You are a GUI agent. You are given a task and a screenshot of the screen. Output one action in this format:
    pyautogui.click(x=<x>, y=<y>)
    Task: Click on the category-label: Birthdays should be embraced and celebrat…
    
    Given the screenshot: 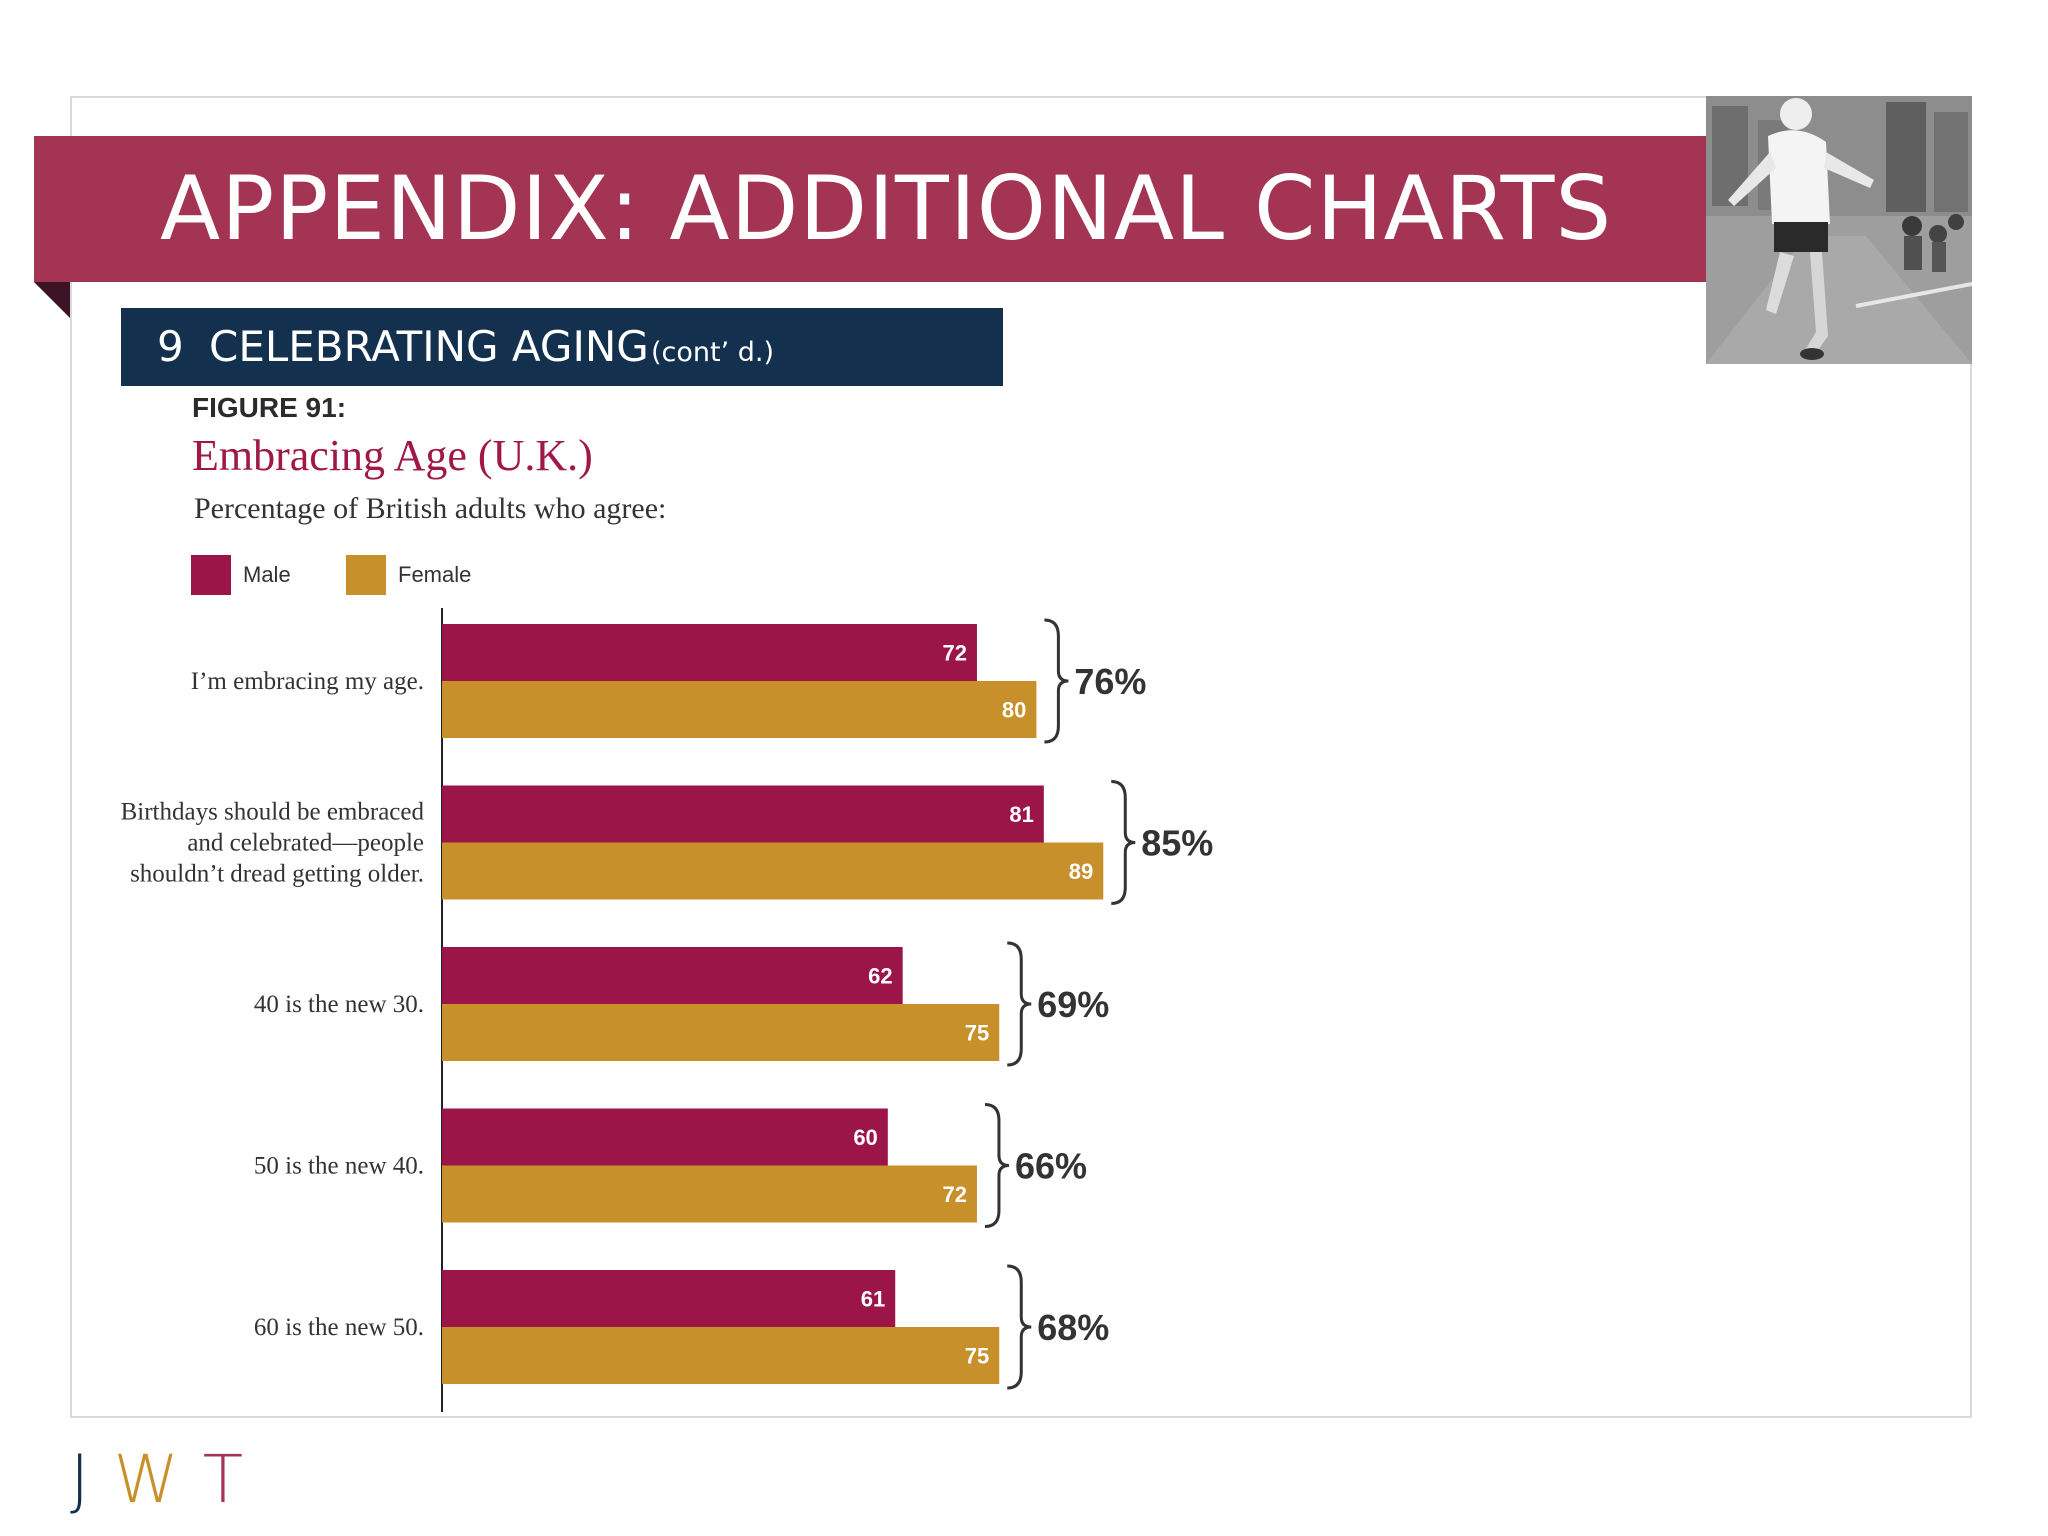 What is the action you would take?
    pyautogui.click(x=273, y=843)
    